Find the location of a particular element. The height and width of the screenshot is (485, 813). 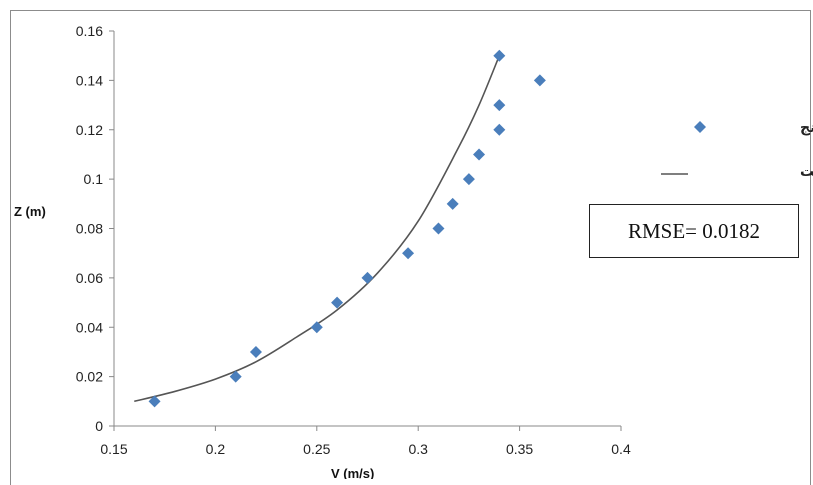

legend-label-profile: تابع پروفیل سرعت is located at coordinates (806, 172).